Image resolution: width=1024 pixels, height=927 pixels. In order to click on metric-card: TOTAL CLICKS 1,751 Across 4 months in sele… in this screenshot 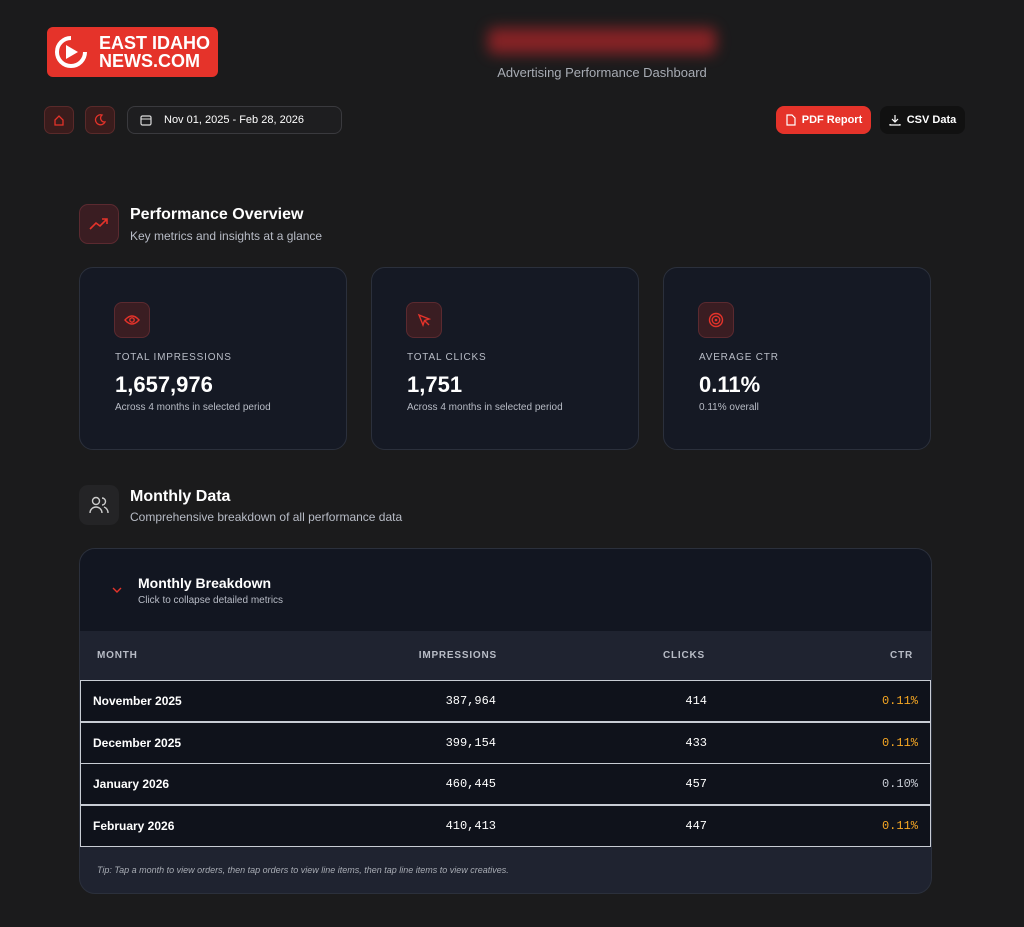, I will do `click(505, 358)`.